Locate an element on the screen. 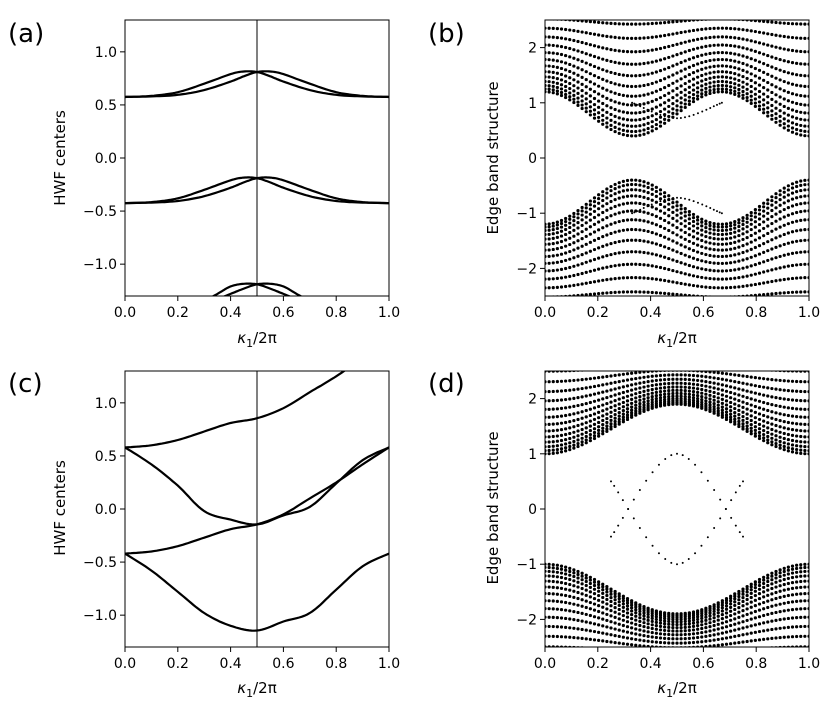  plot-content-d is located at coordinates (677, 508).